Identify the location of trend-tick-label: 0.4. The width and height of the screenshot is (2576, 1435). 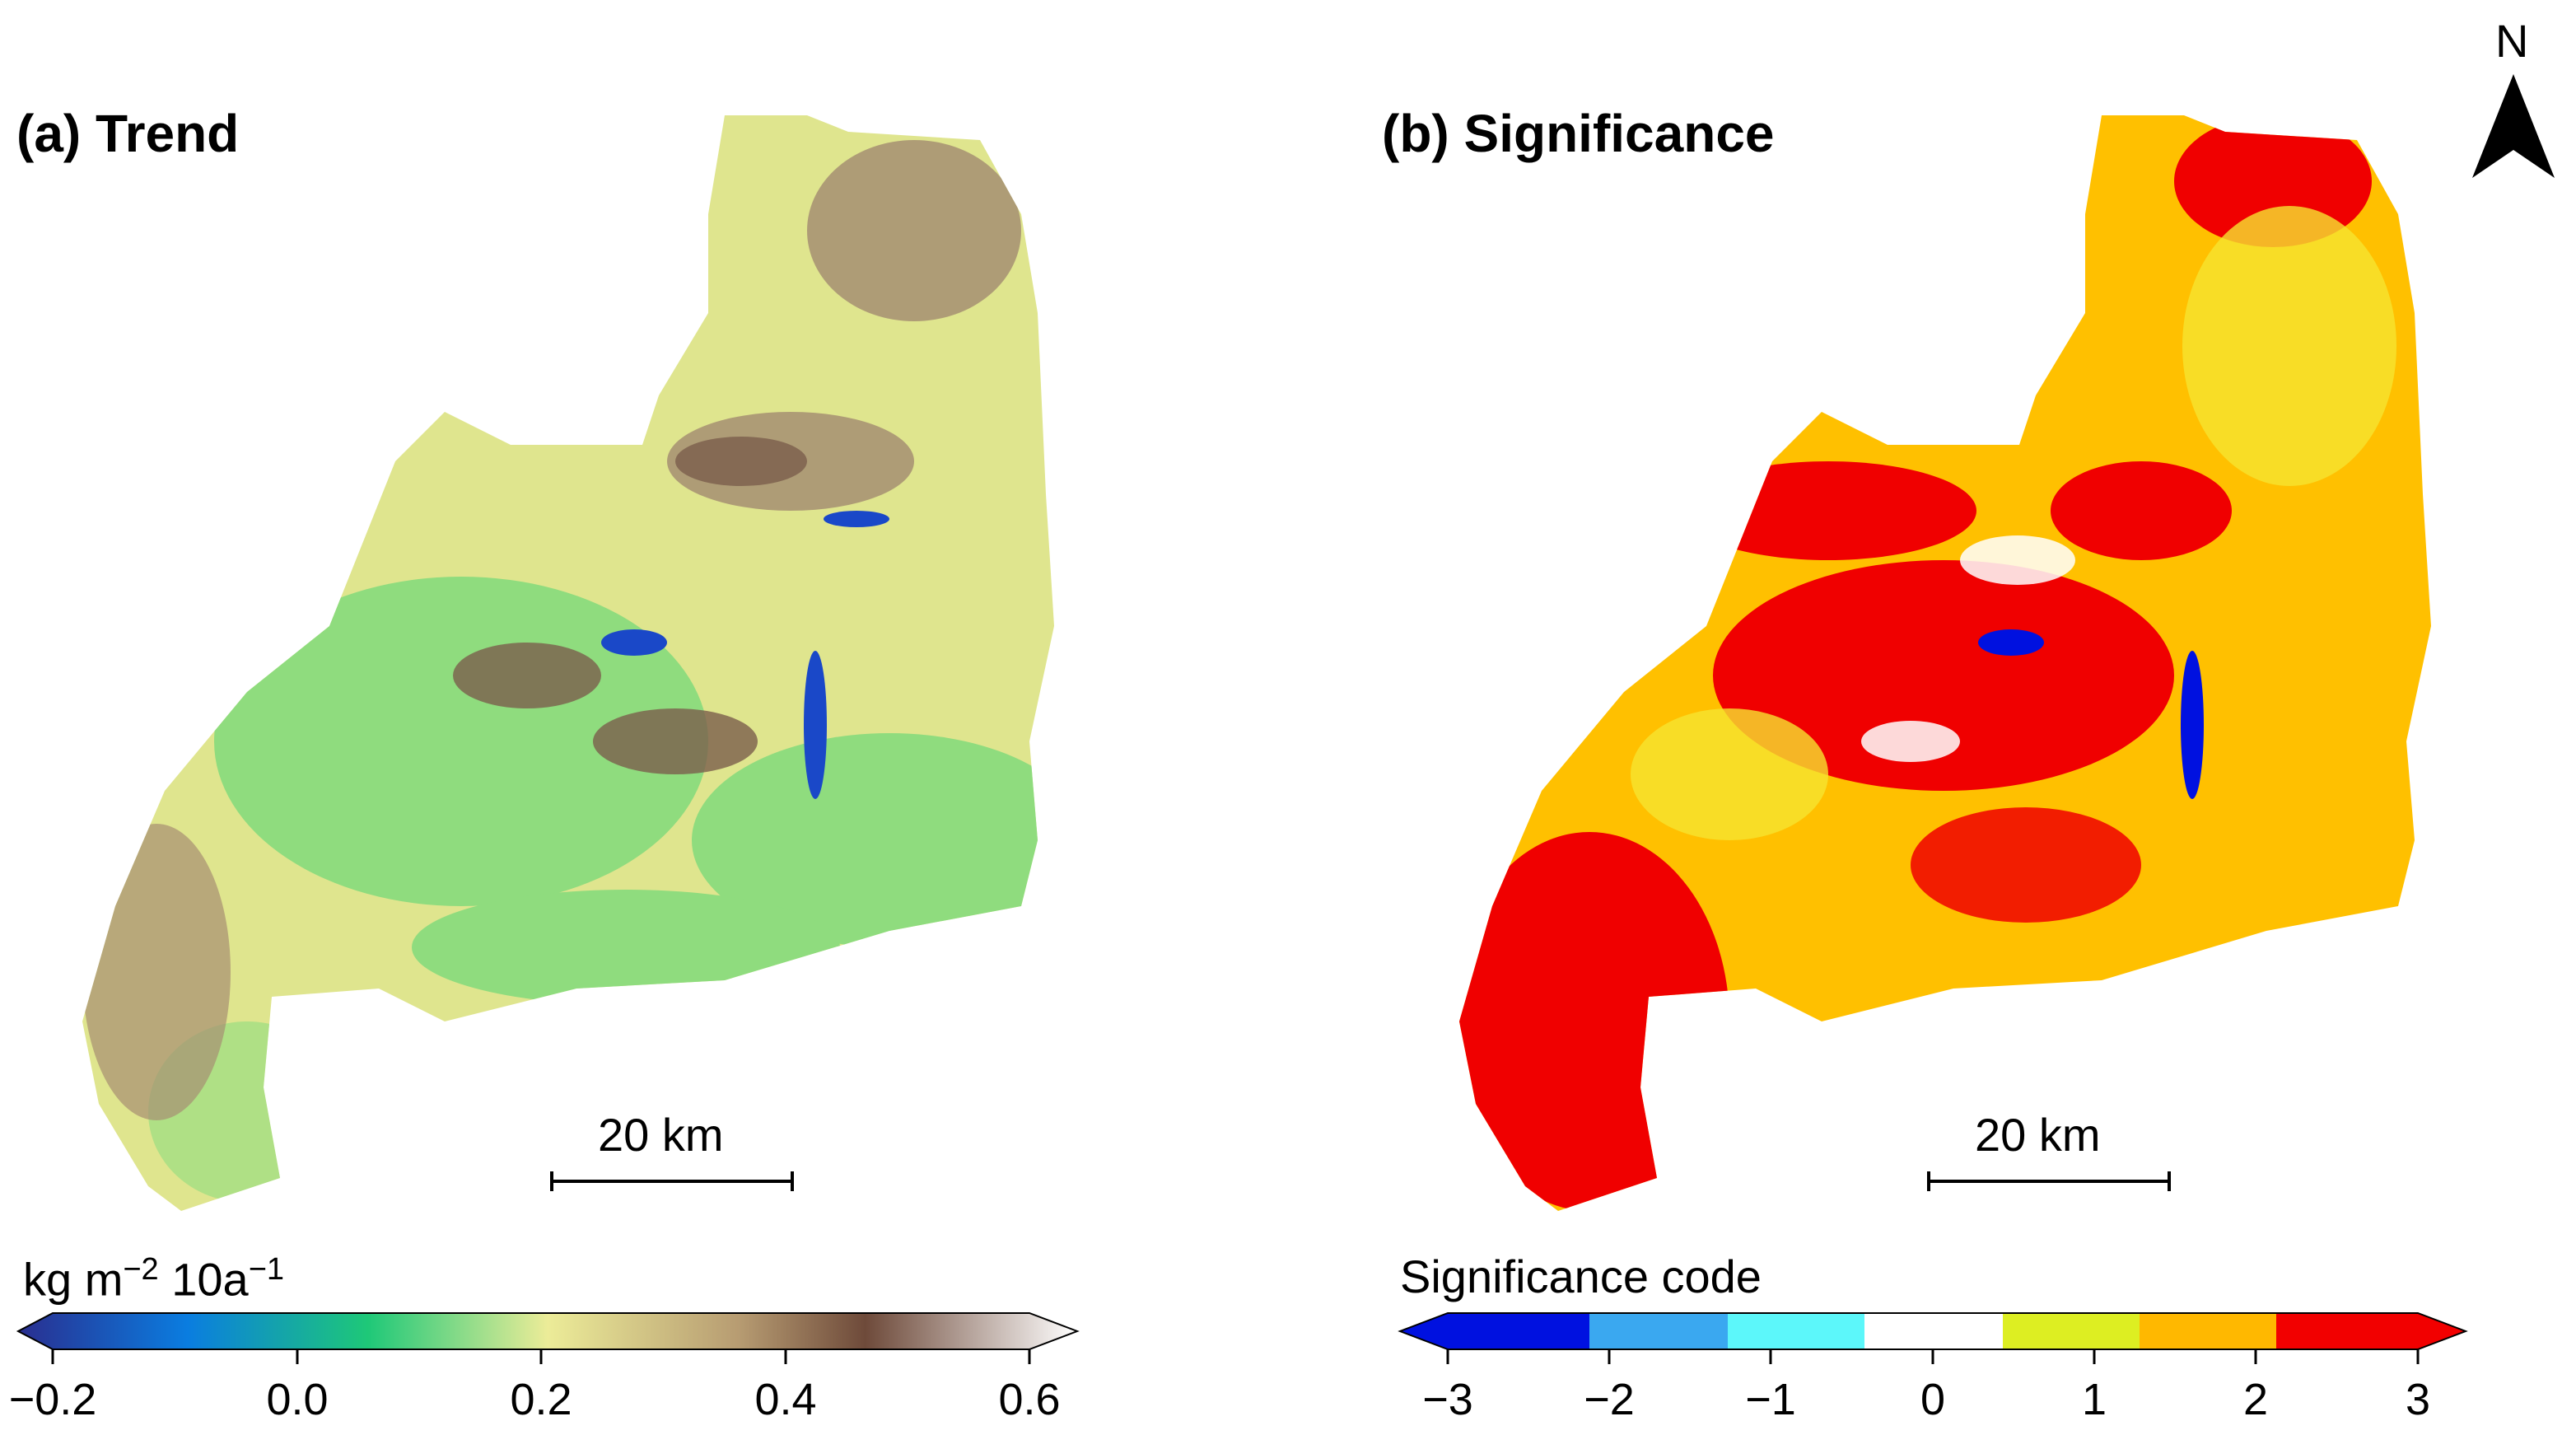
(785, 1399).